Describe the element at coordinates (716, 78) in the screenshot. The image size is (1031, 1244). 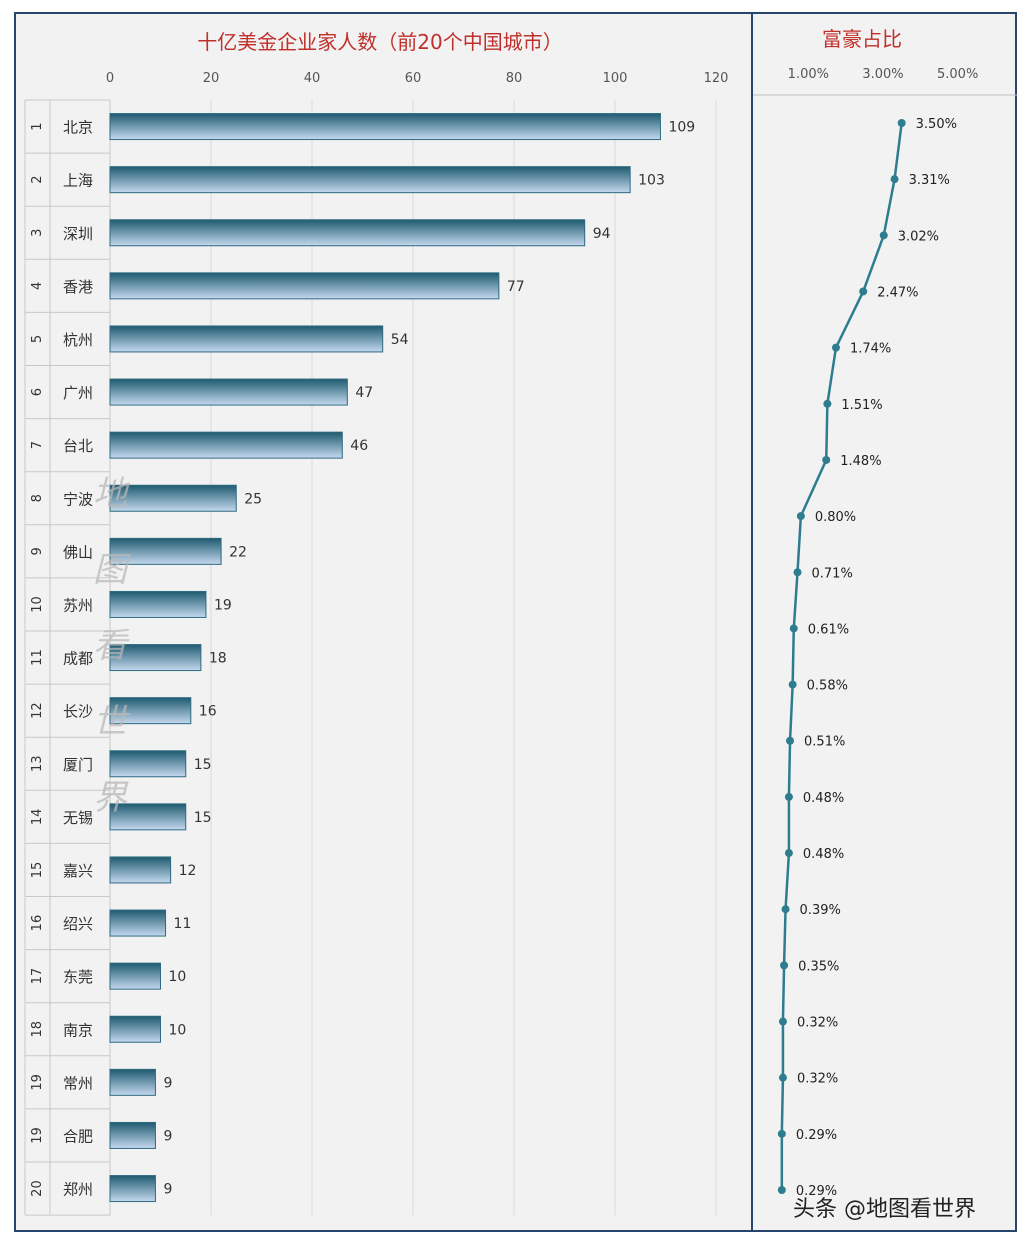
I see `x-tick-label: 120` at that location.